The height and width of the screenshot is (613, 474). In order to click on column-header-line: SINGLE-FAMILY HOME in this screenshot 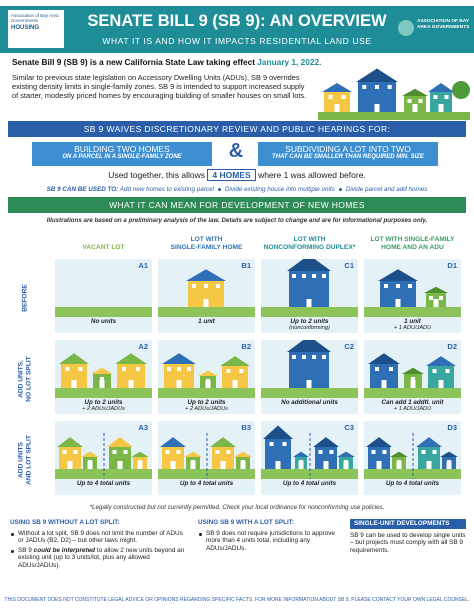, I will do `click(206, 247)`.